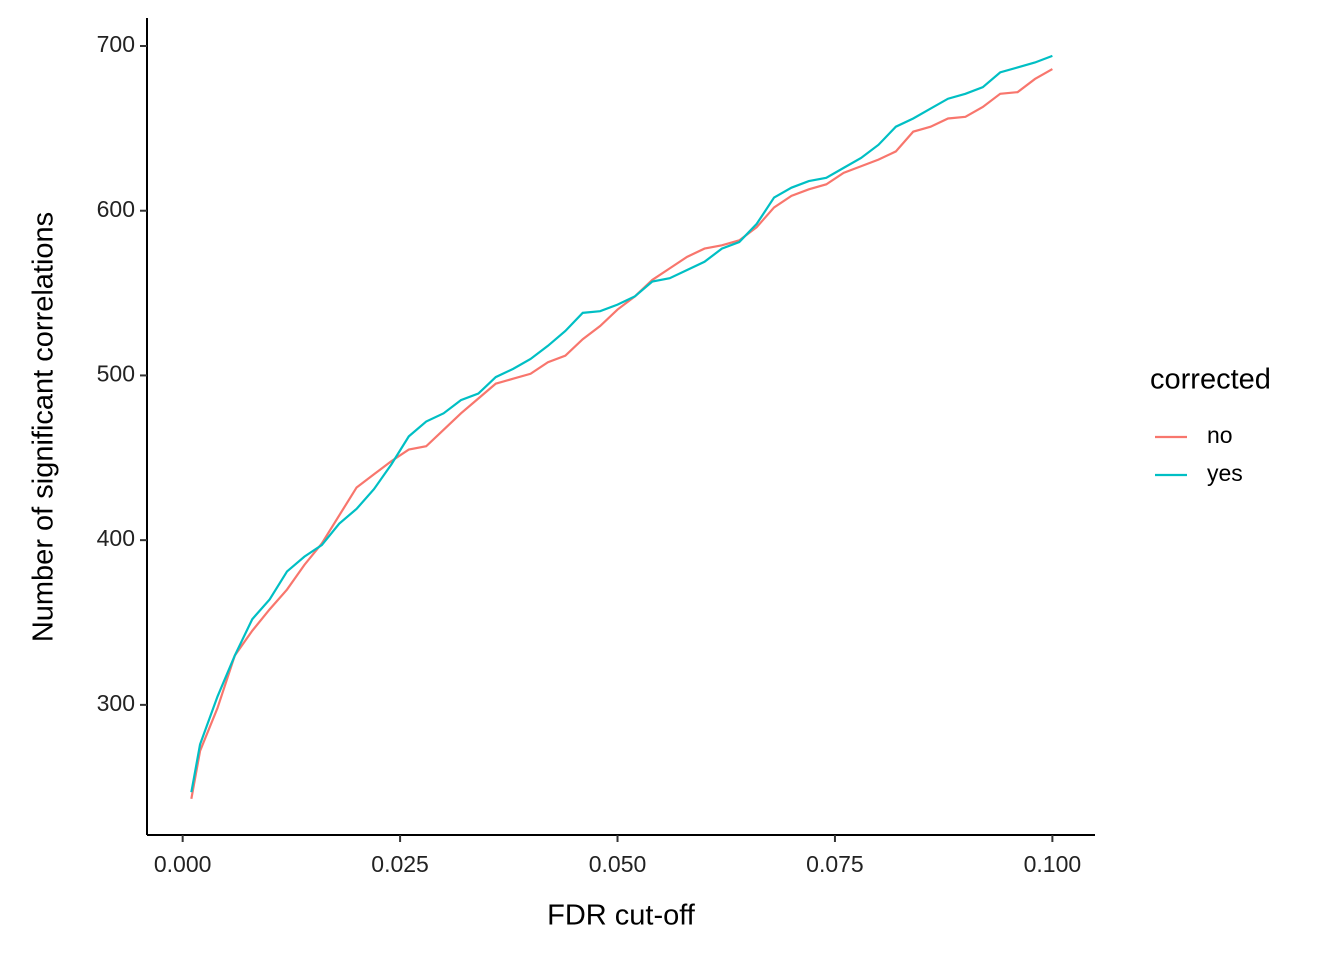 The height and width of the screenshot is (960, 1344). I want to click on x-tick-label: 0.000, so click(183, 864).